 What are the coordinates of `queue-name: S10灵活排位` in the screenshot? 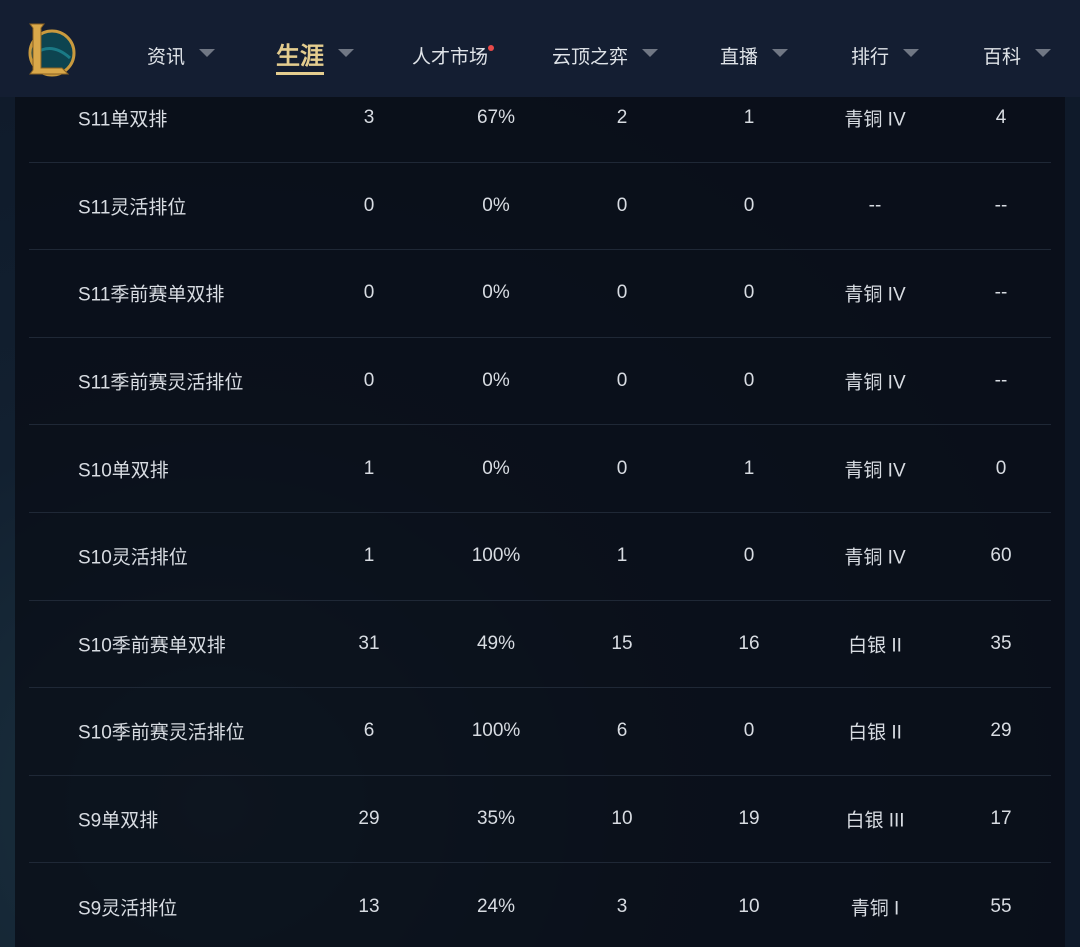 It's located at (133, 558).